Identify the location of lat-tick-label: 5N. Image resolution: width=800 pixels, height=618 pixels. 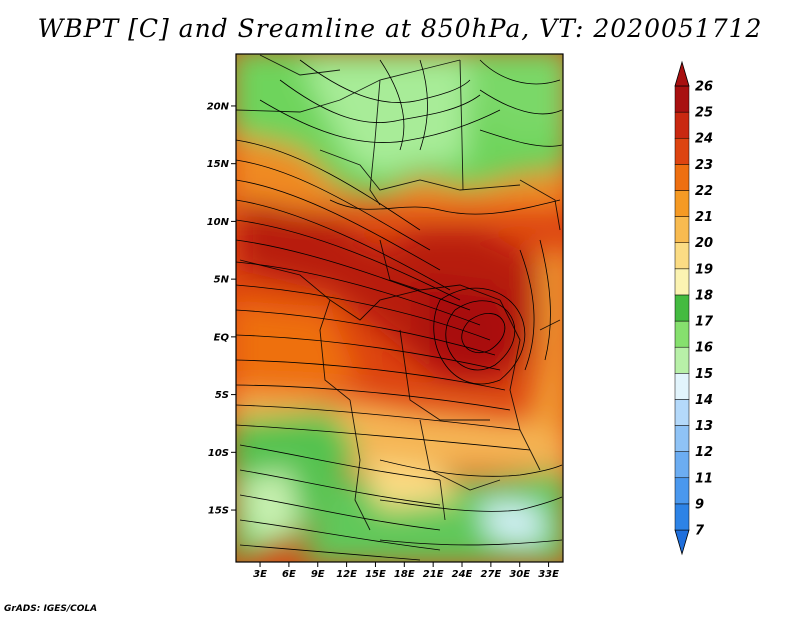
(222, 280).